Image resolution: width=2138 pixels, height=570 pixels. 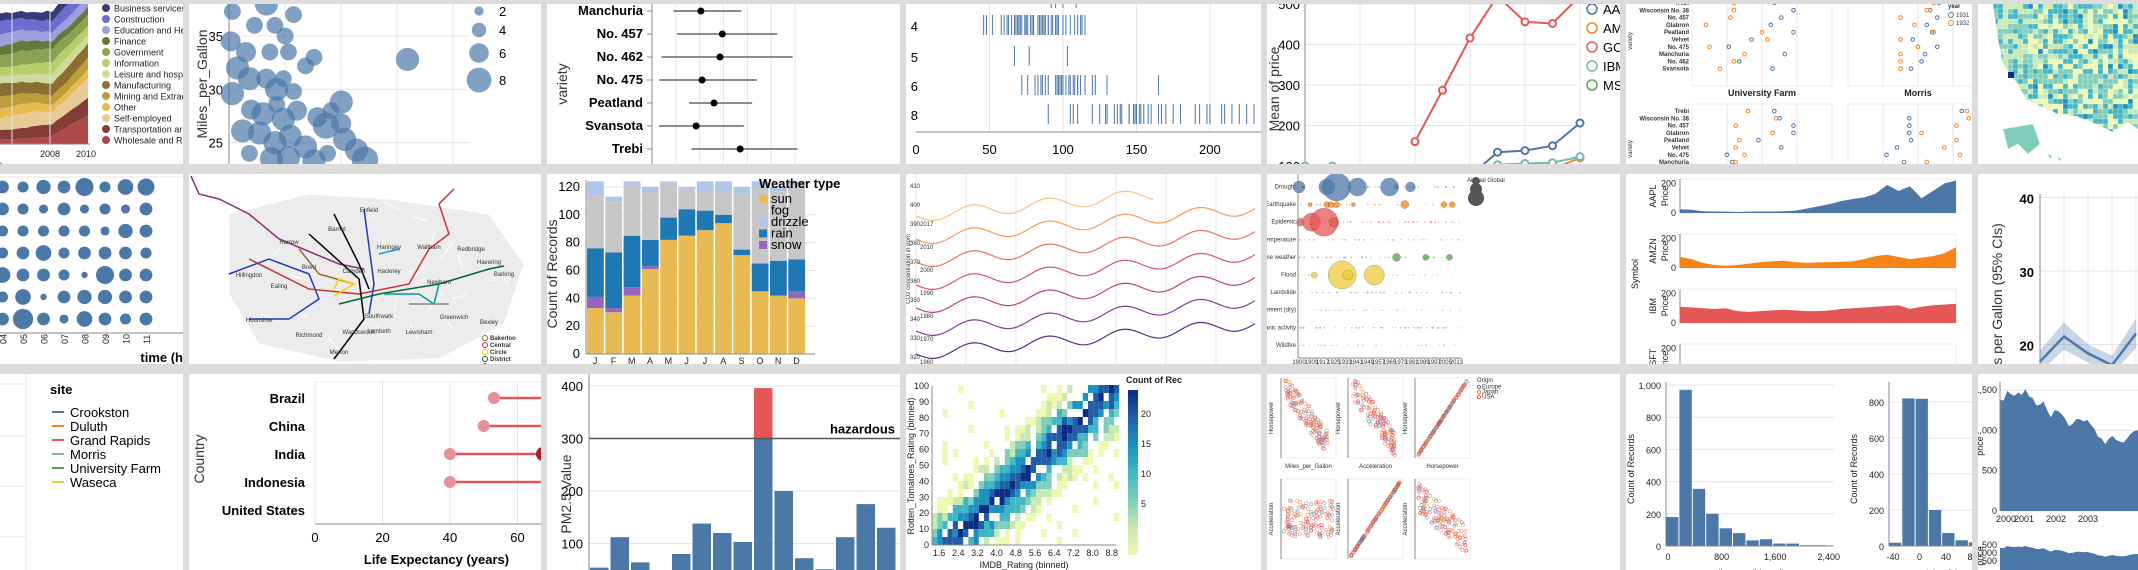 I want to click on y-tick-label: 60, so click(x=573, y=269).